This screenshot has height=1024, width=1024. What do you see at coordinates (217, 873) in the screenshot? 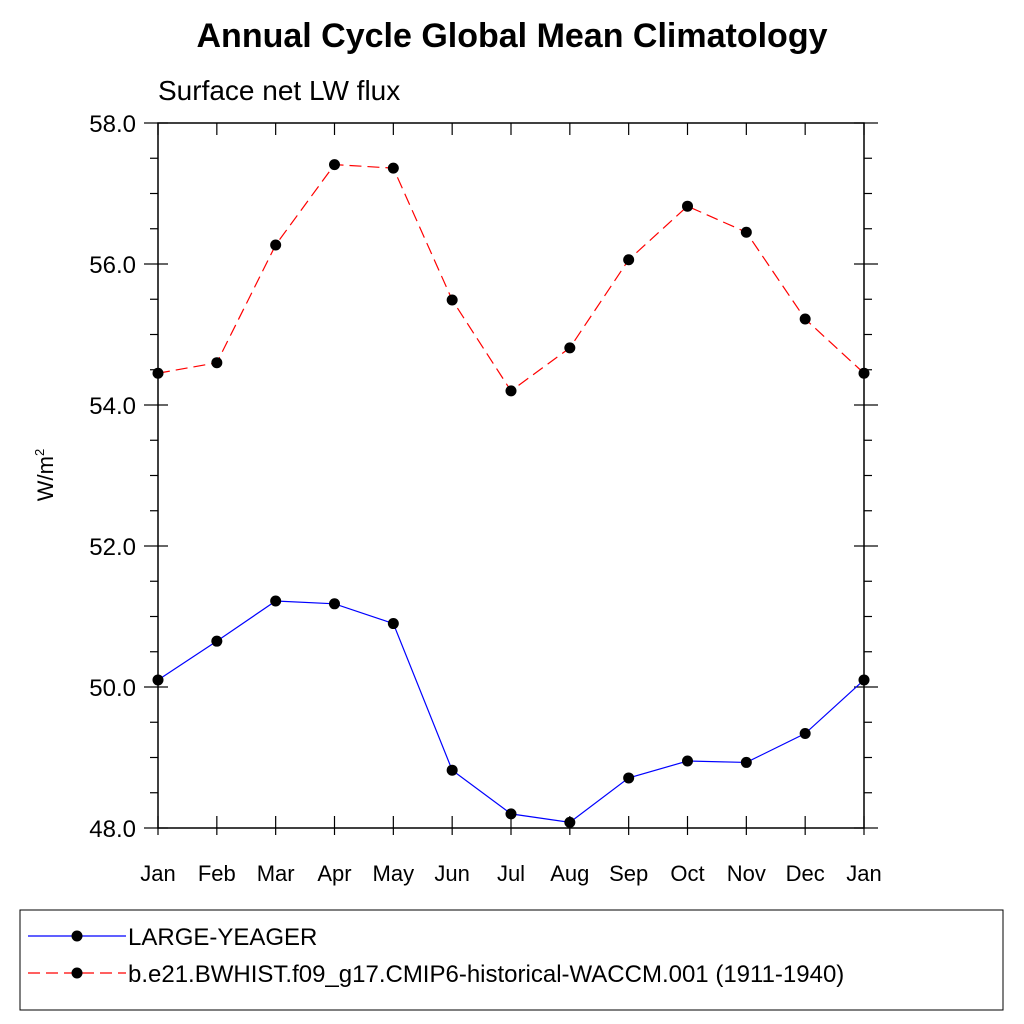
I see `x-tick-label: Feb` at bounding box center [217, 873].